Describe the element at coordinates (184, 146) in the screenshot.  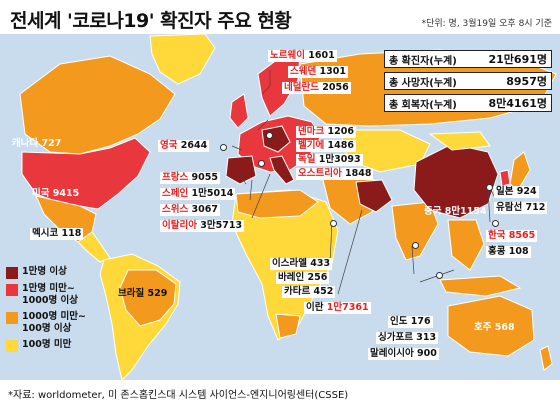
I see `label-uk: 영국 2644` at that location.